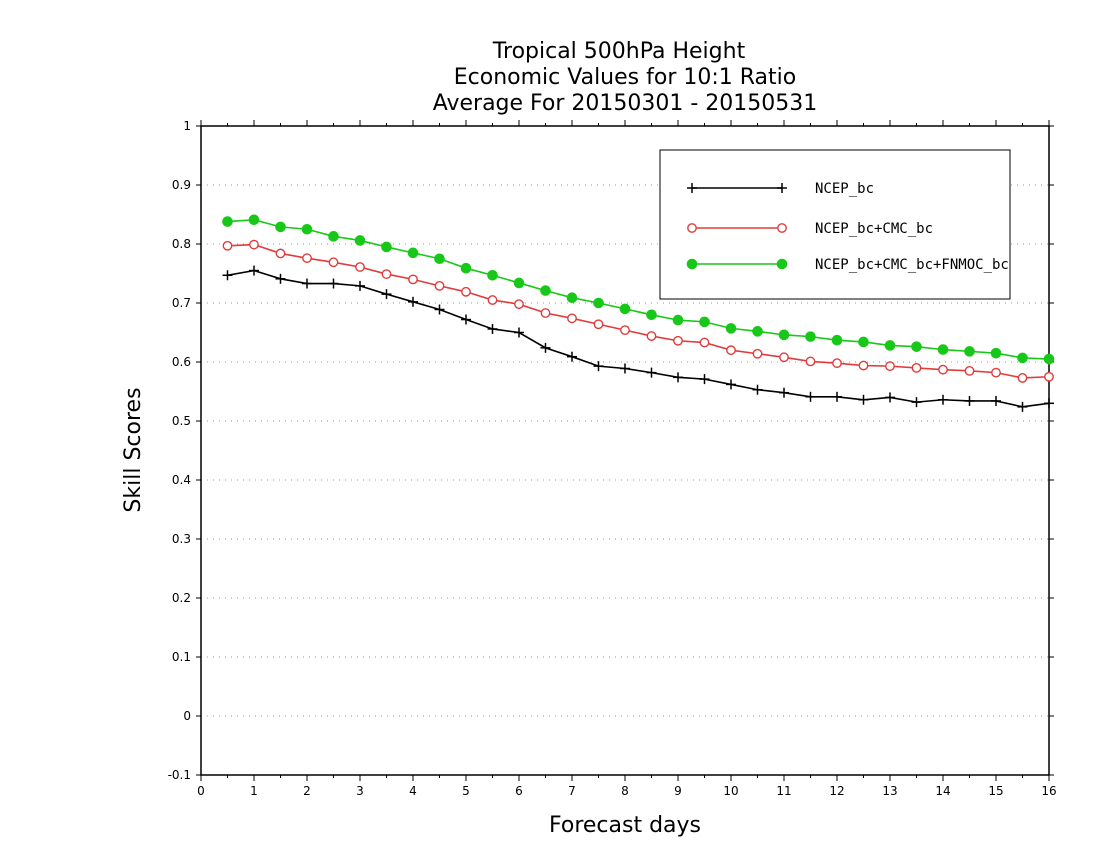 Image resolution: width=1100 pixels, height=850 pixels. Describe the element at coordinates (133, 449) in the screenshot. I see `y-axis-label: Skill Scores` at that location.